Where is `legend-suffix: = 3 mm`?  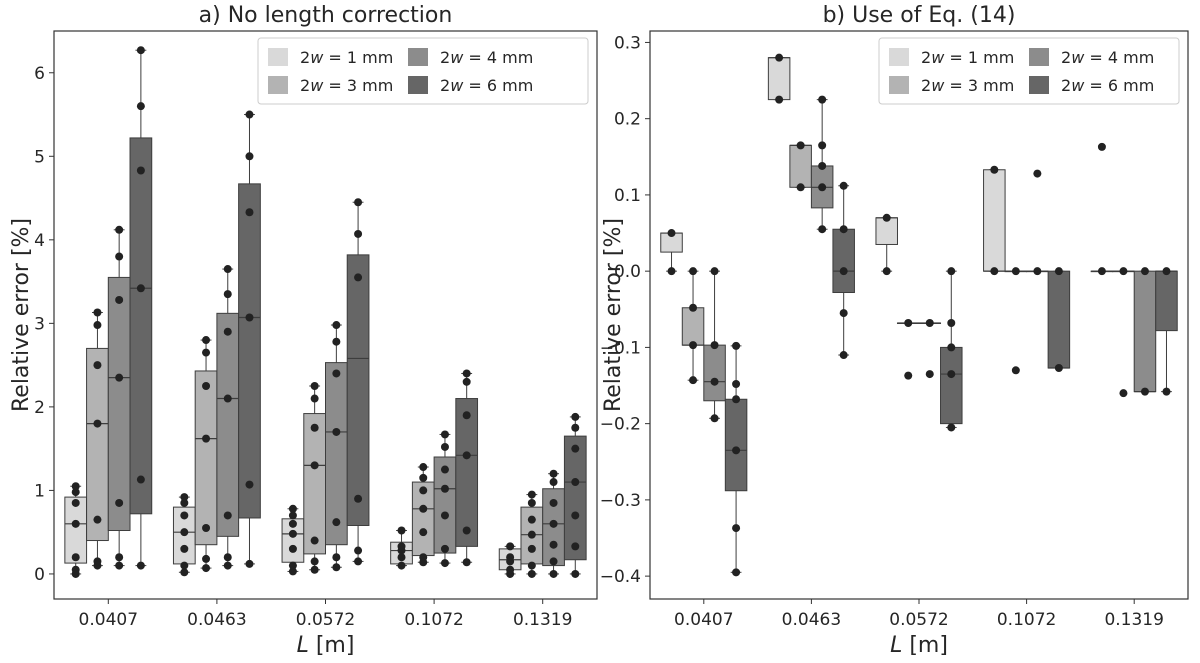
legend-suffix: = 3 mm is located at coordinates (979, 85).